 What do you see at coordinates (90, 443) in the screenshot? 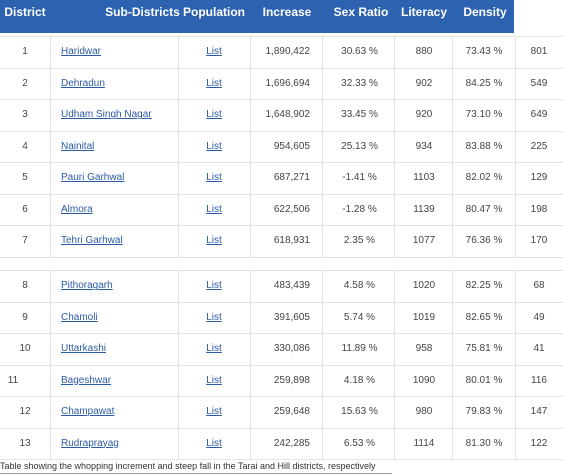
I see `sub-district-link: Rudraprayag` at bounding box center [90, 443].